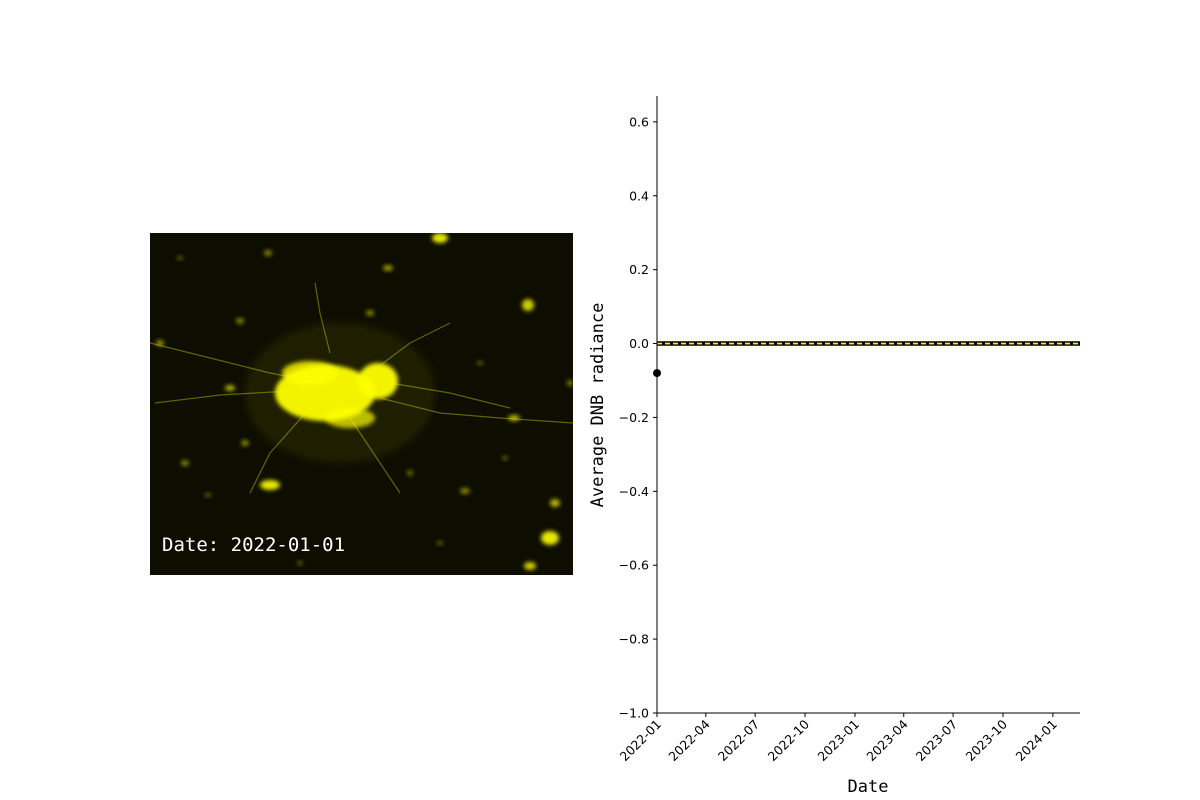 This screenshot has width=1200, height=800. What do you see at coordinates (1036, 741) in the screenshot?
I see `x-tick-label: 2024-01` at bounding box center [1036, 741].